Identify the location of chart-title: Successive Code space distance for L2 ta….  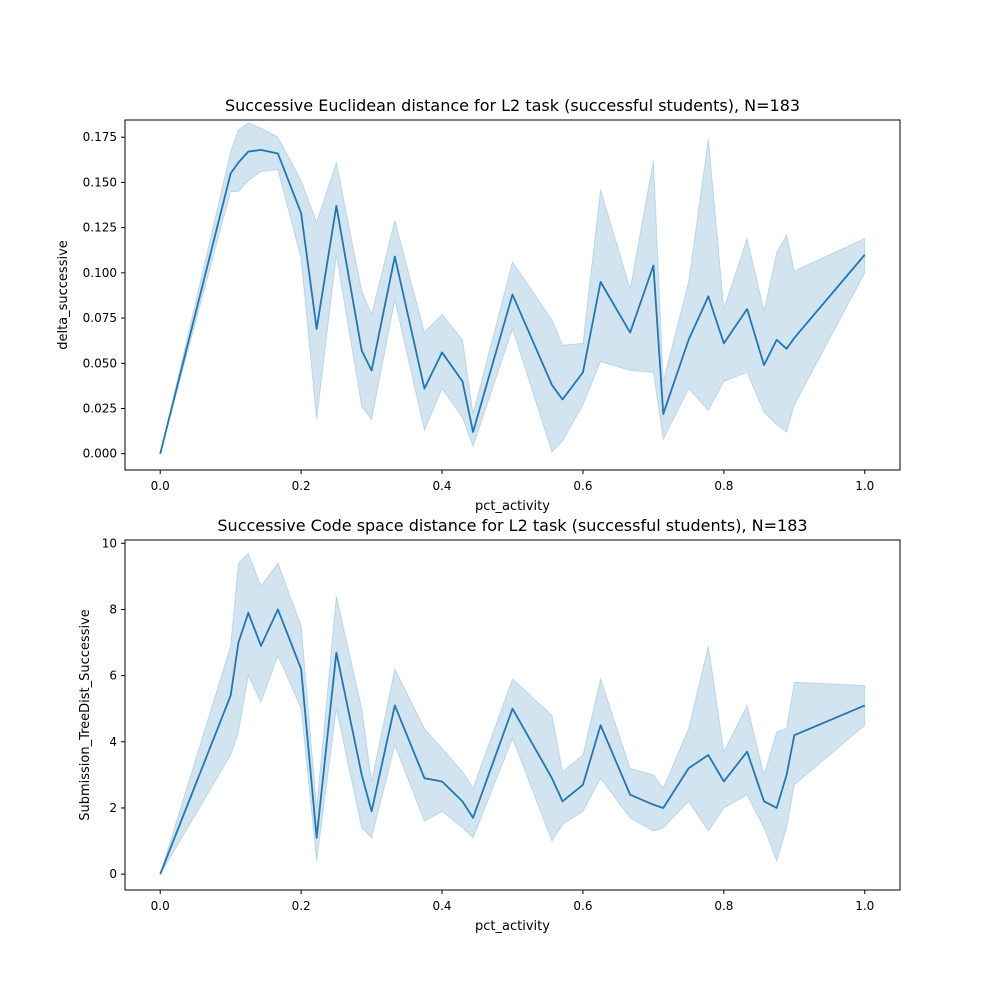
(512, 525).